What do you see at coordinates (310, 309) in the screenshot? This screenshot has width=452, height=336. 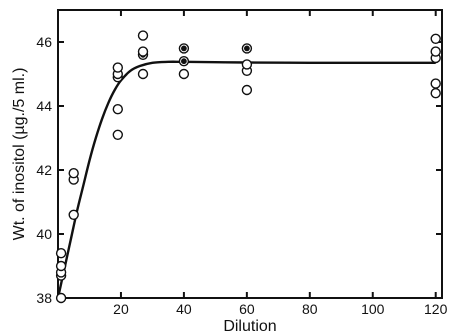 I see `x-tick-label: 80` at bounding box center [310, 309].